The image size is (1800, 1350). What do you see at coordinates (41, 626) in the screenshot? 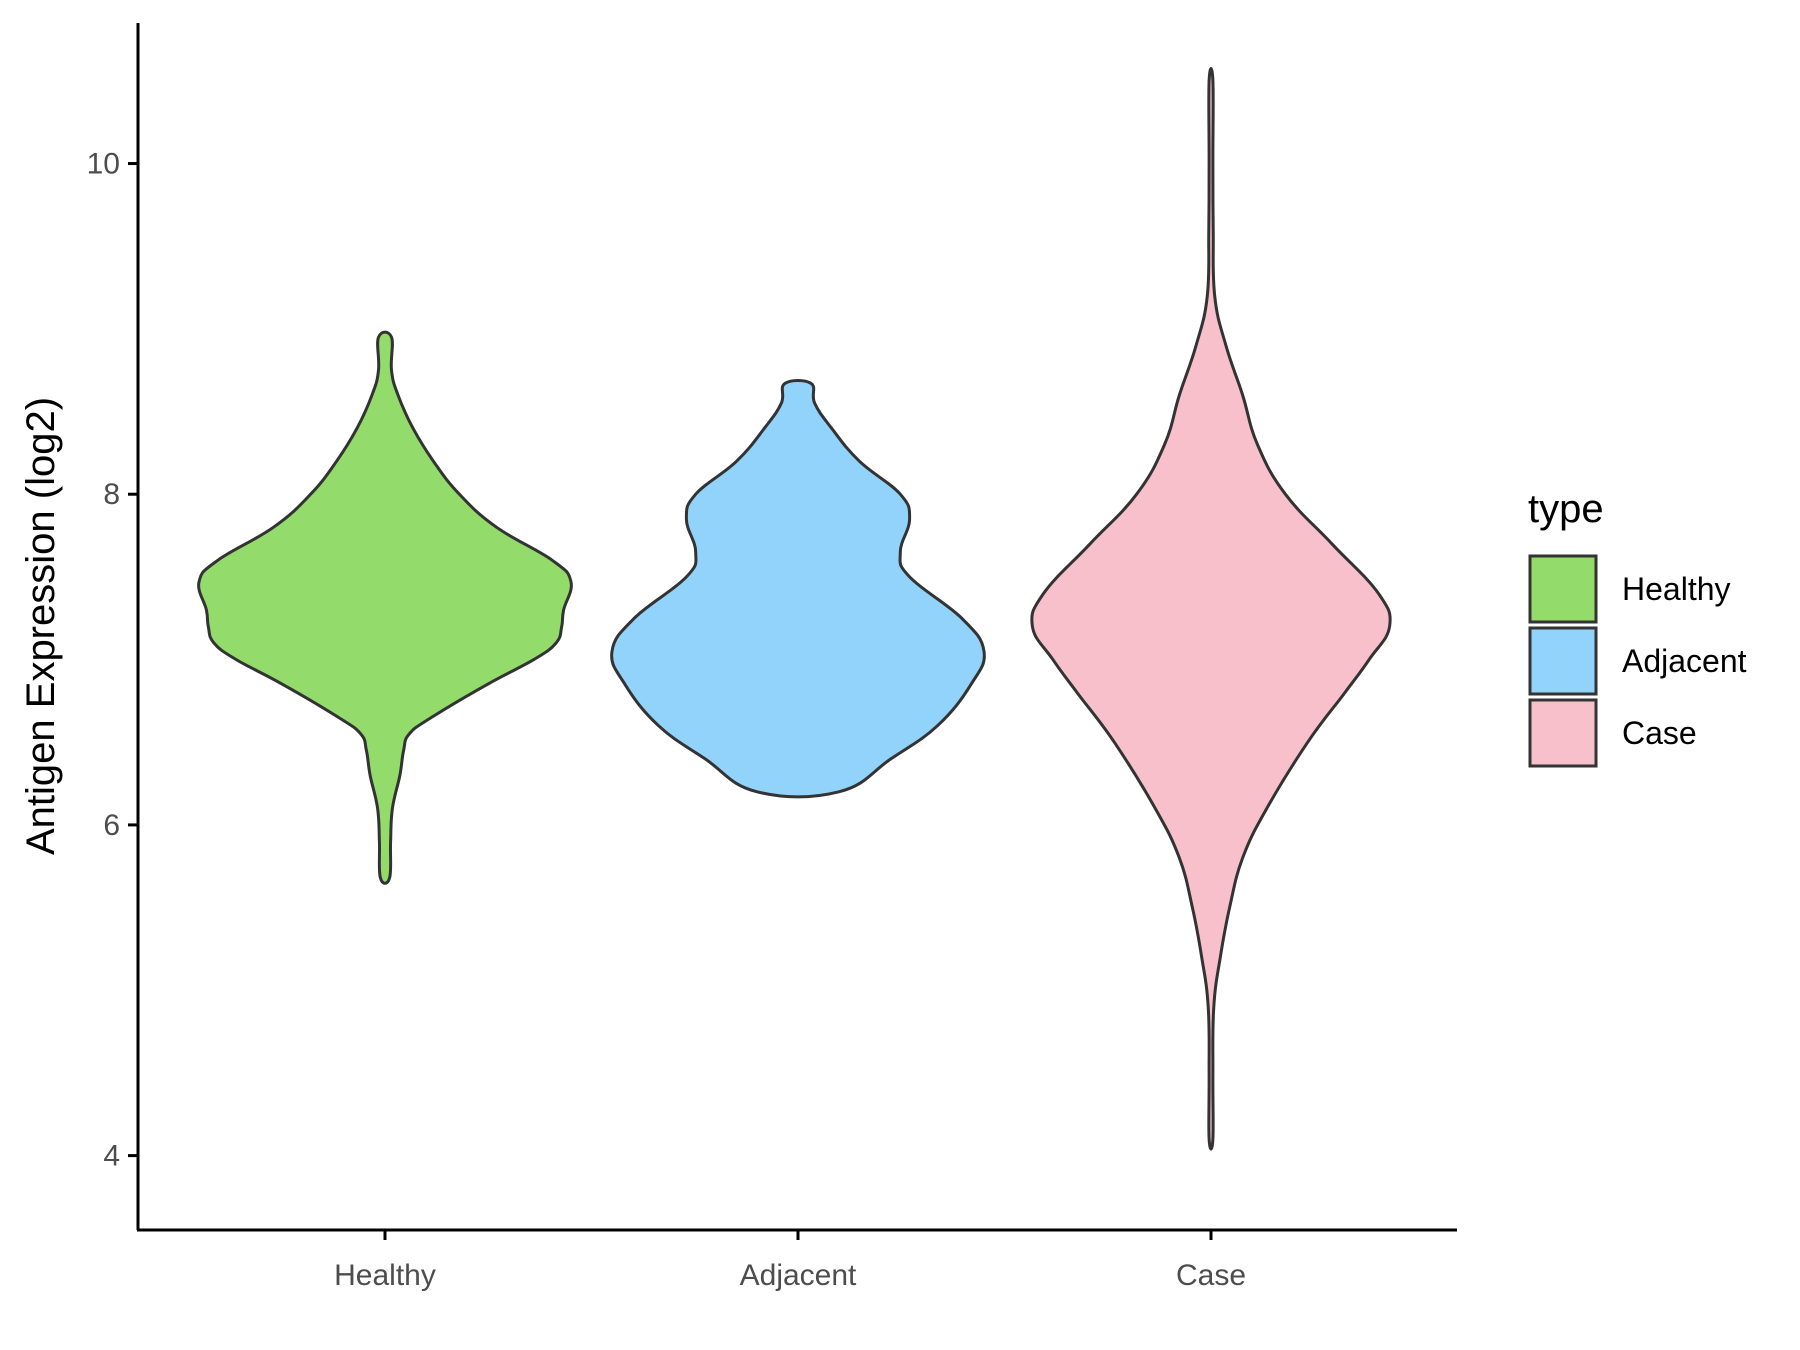
I see `y-axis-title: Antigen Expression (log2)` at bounding box center [41, 626].